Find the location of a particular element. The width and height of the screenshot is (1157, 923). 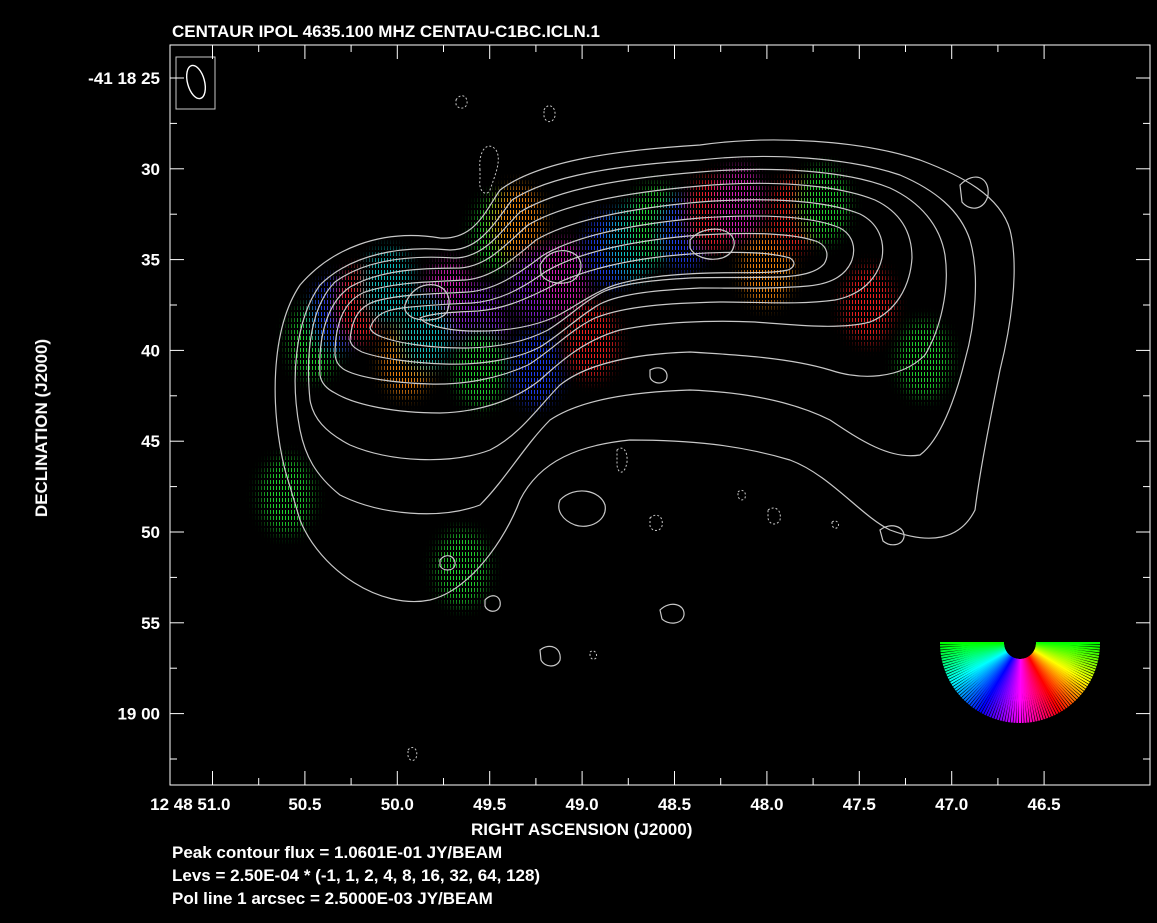

beam is located at coordinates (195, 83).